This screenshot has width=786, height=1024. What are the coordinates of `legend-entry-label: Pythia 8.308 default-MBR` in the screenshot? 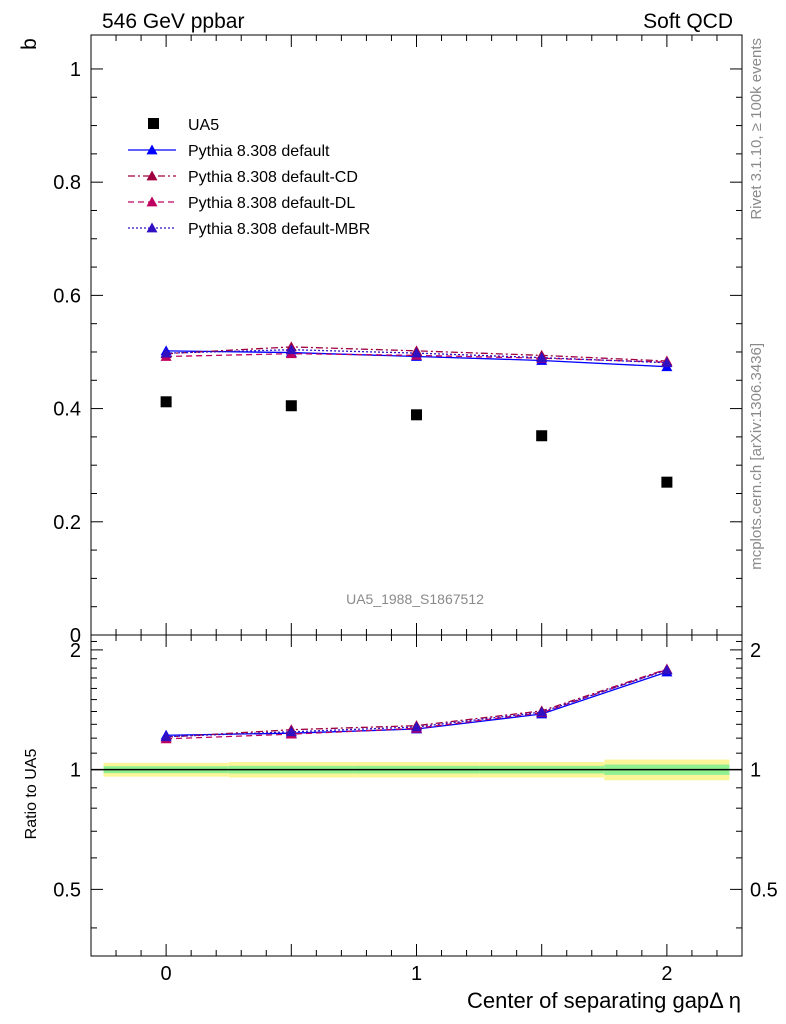 It's located at (279, 229).